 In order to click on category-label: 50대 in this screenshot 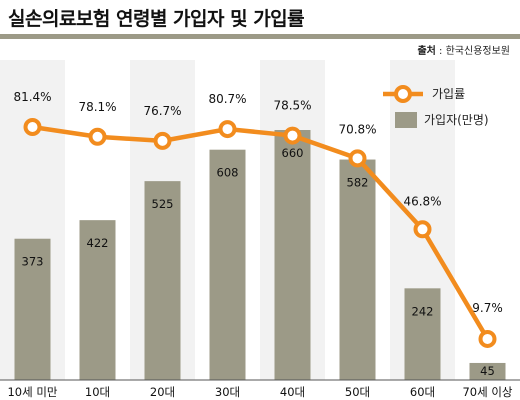, I will do `click(357, 392)`.